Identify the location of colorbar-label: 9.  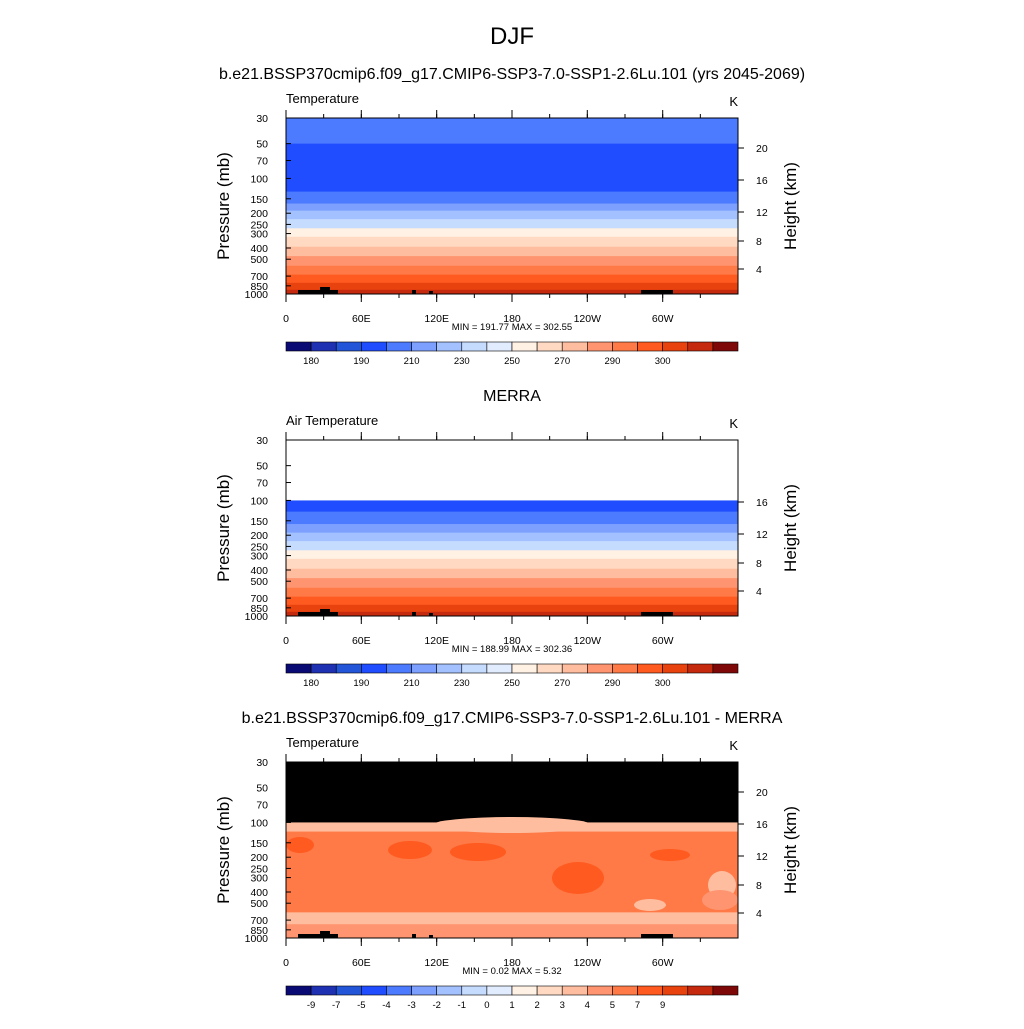
(662, 1005).